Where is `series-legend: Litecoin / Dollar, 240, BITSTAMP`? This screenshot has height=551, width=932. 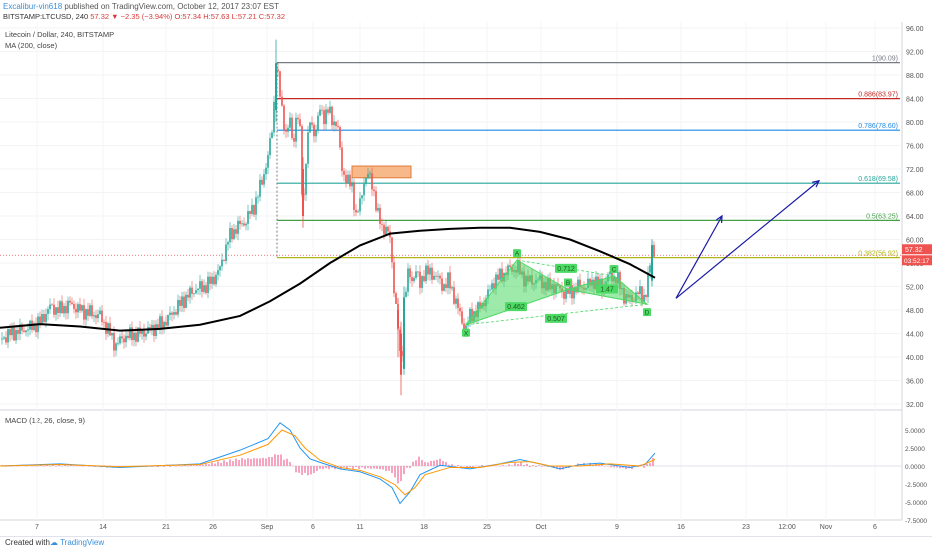 series-legend: Litecoin / Dollar, 240, BITSTAMP is located at coordinates (60, 34).